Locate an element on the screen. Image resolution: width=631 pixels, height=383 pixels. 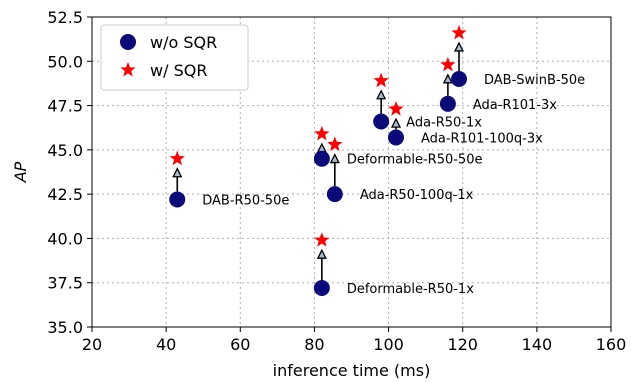
y-tick-label: 40.0 is located at coordinates (65, 238).